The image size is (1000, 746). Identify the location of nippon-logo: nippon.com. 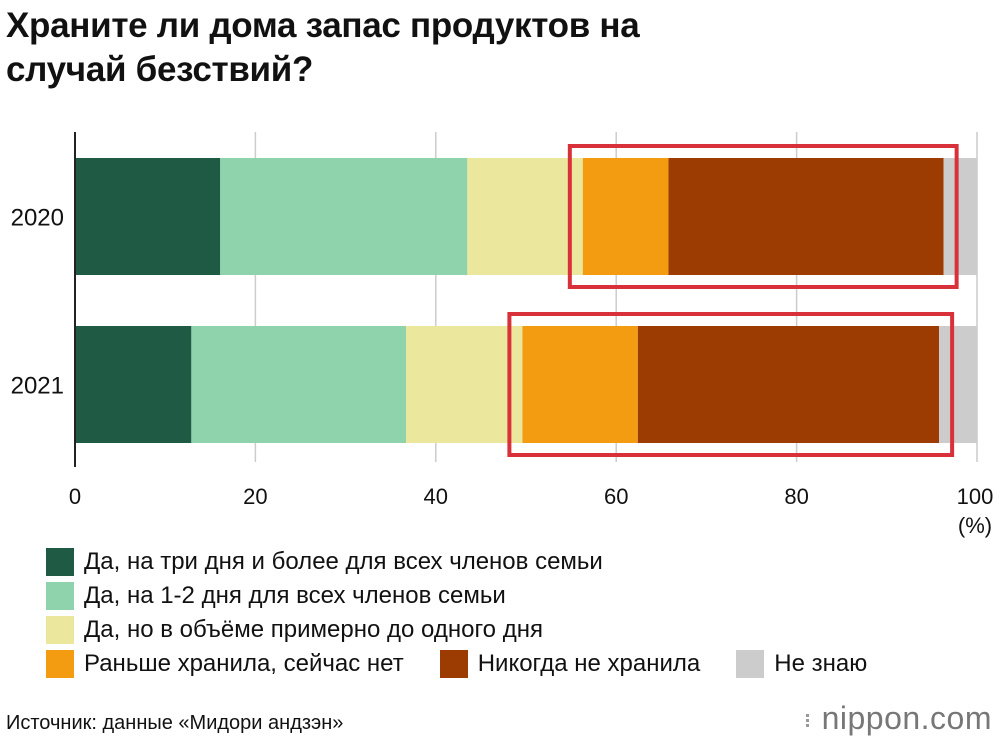
(898, 718).